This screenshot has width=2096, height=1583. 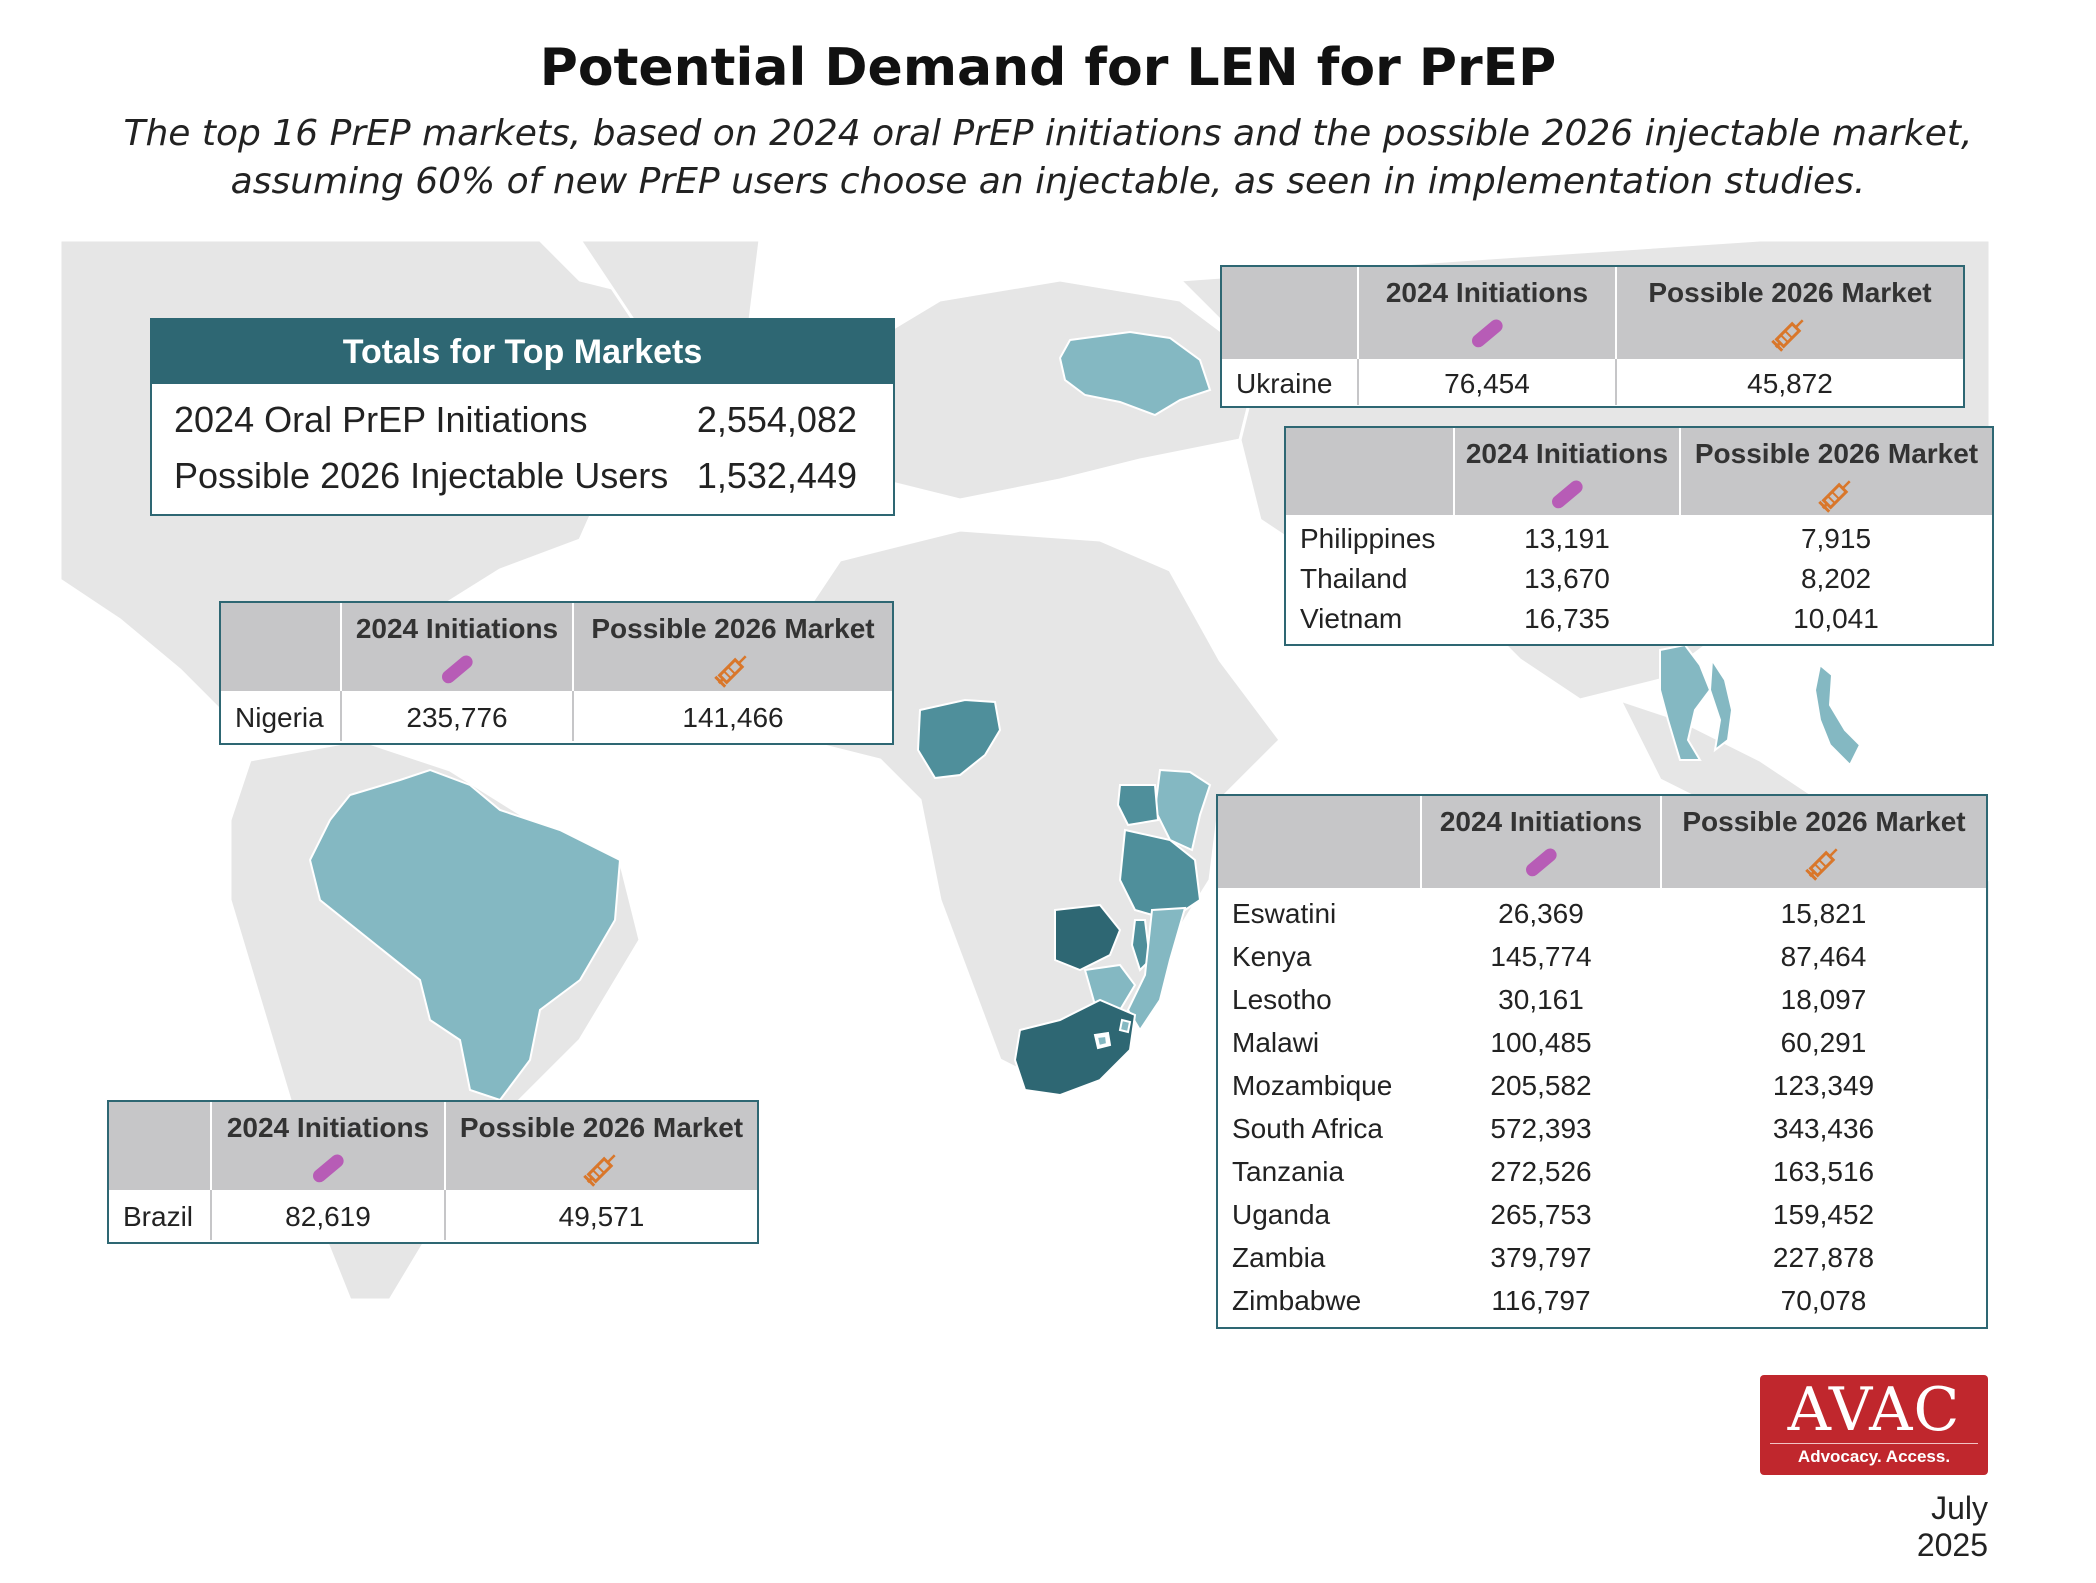 What do you see at coordinates (1602, 911) in the screenshot?
I see `table-row: Eswatini 26,369 15,821` at bounding box center [1602, 911].